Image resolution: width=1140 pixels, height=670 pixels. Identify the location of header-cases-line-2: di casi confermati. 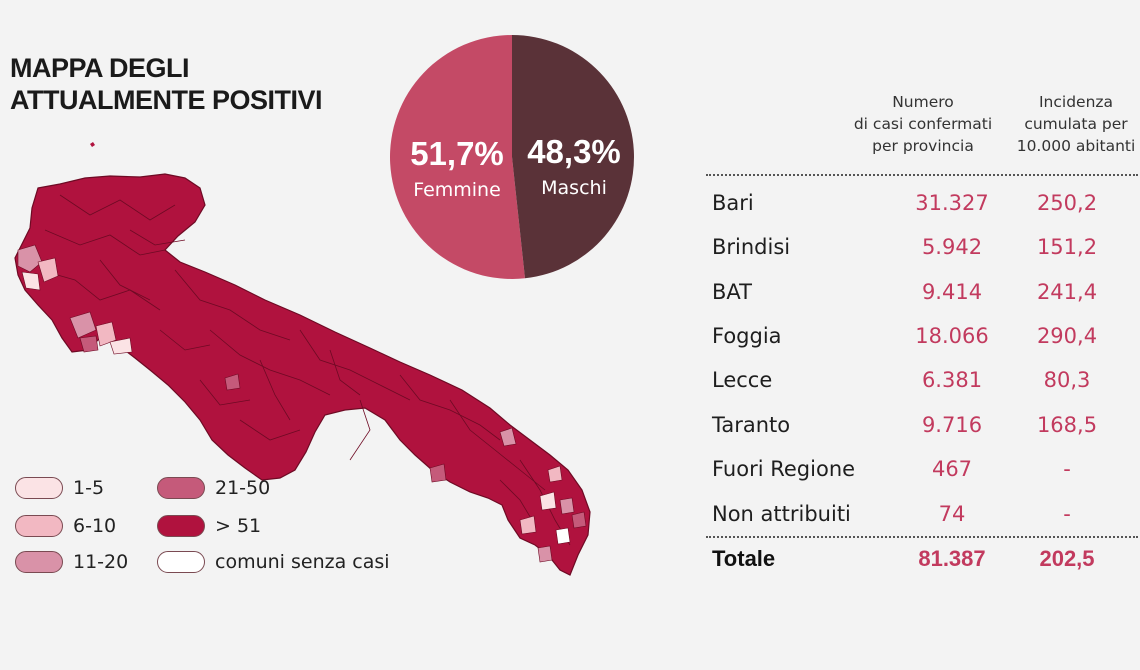
(923, 124).